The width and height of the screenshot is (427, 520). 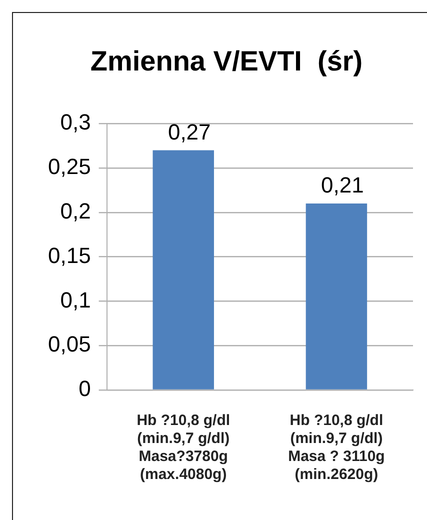 I want to click on y-tick-label: 0,15, so click(x=69, y=255).